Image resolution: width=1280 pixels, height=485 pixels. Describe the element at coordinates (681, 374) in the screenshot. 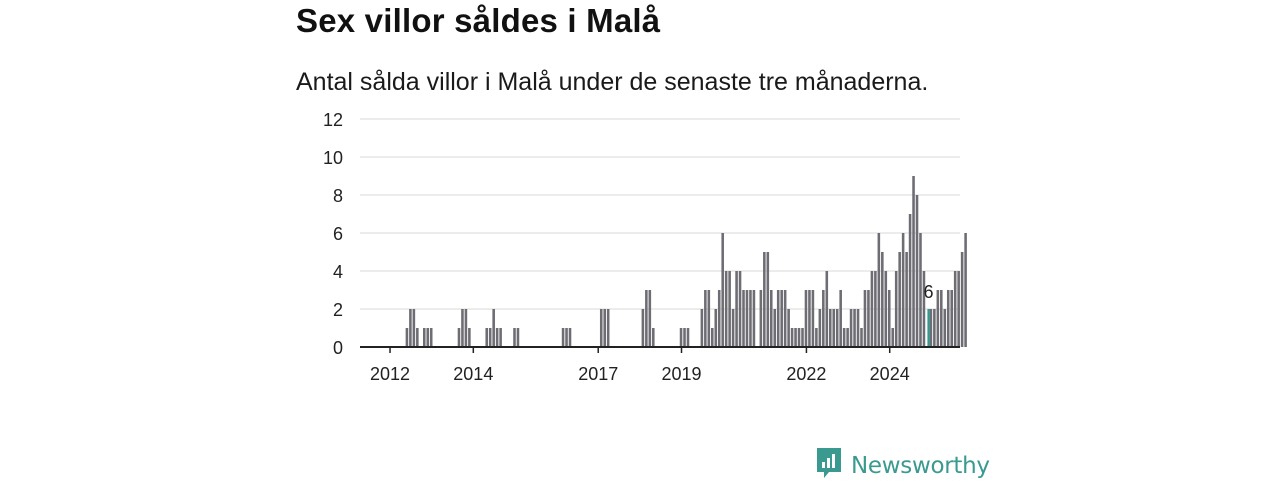

I see `x-tick-label: 2019` at that location.